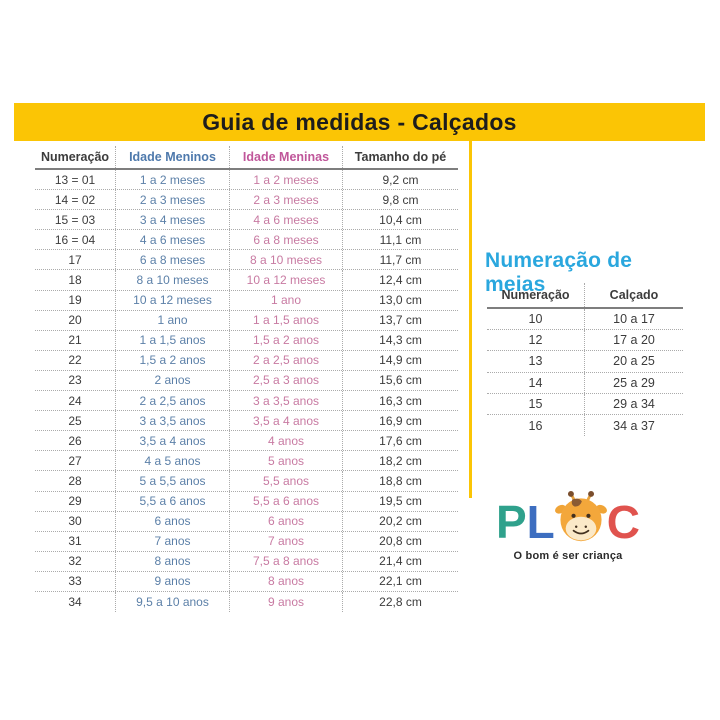 This screenshot has height=720, width=720. I want to click on socks-table-row: 15 29 a 34, so click(585, 404).